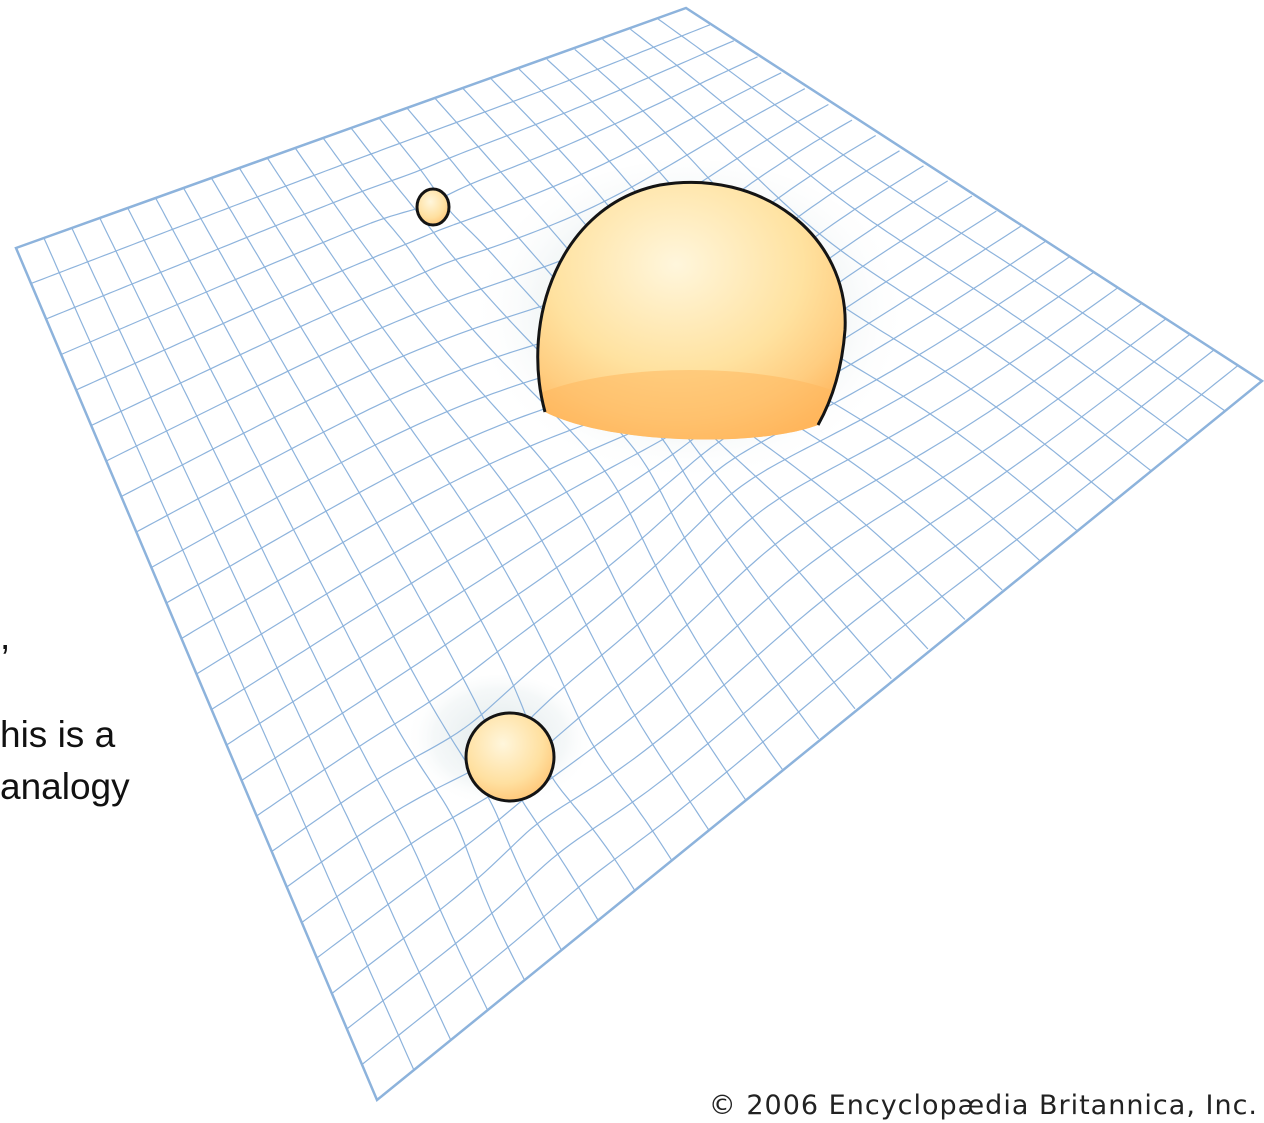  I want to click on caption-fragment-3: analogy, so click(65, 786).